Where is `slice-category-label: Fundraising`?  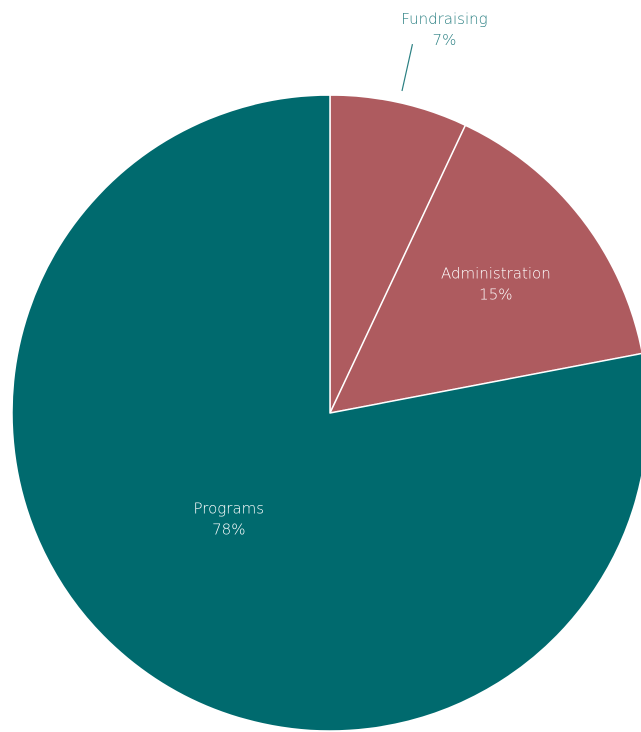
slice-category-label: Fundraising is located at coordinates (444, 19).